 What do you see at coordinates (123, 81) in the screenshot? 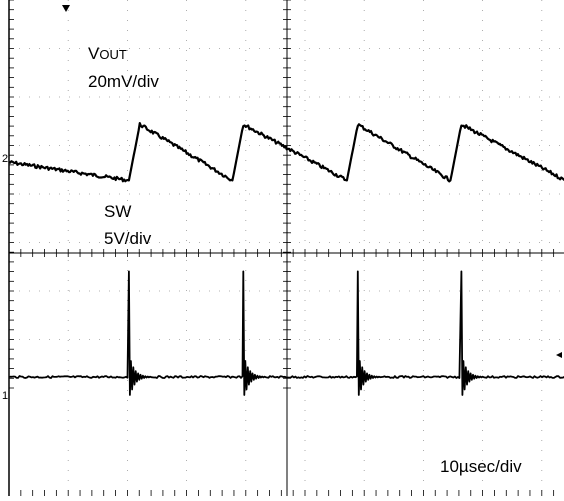
I see `vout-scale-label: 20mV/div` at bounding box center [123, 81].